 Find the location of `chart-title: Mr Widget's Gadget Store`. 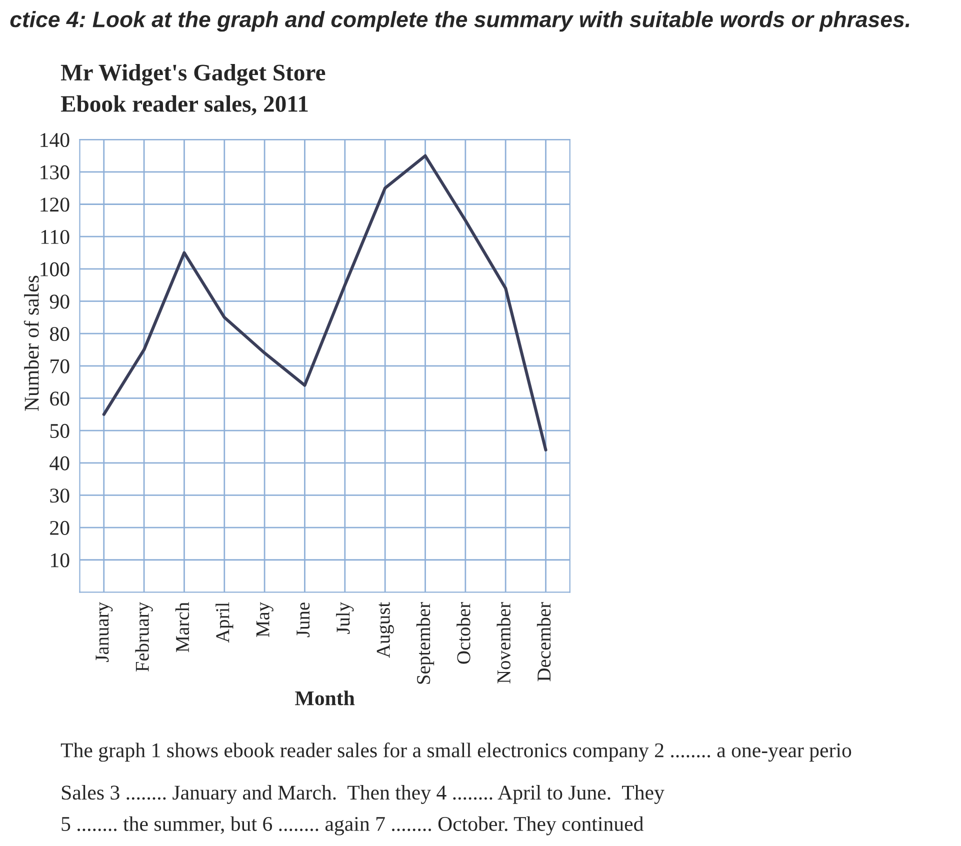

chart-title: Mr Widget's Gadget Store is located at coordinates (193, 75).